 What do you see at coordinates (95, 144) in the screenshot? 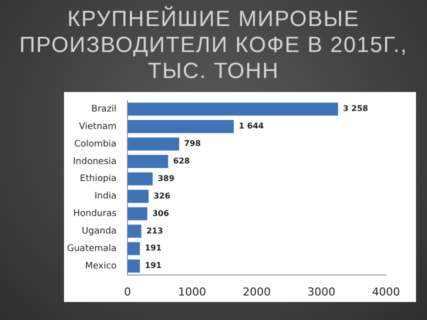
I see `y-tick-label: Colombia` at bounding box center [95, 144].